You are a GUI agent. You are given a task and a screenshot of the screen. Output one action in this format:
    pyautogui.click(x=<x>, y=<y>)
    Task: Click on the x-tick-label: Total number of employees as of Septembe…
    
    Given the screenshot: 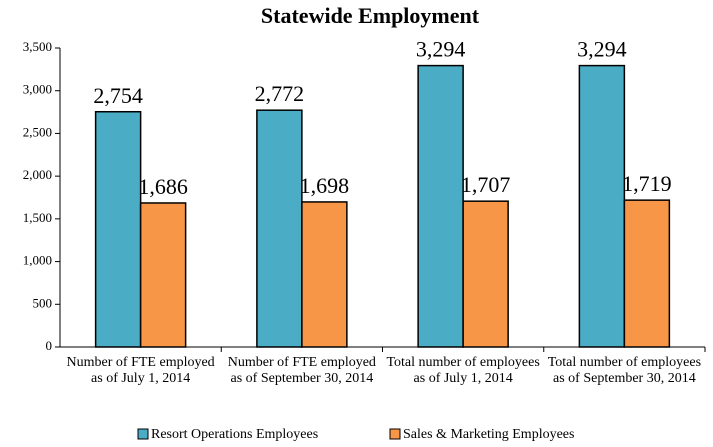 What is the action you would take?
    pyautogui.click(x=624, y=370)
    